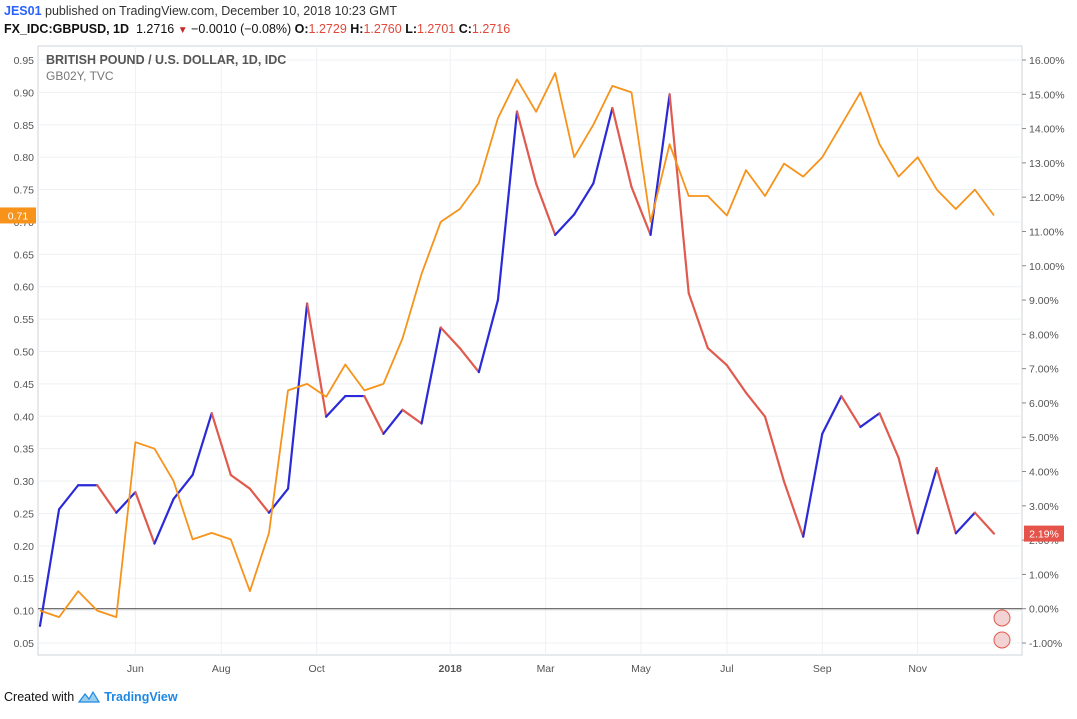 The image size is (1077, 719). Describe the element at coordinates (316, 669) in the screenshot. I see `x-tick-label: Oct` at that location.